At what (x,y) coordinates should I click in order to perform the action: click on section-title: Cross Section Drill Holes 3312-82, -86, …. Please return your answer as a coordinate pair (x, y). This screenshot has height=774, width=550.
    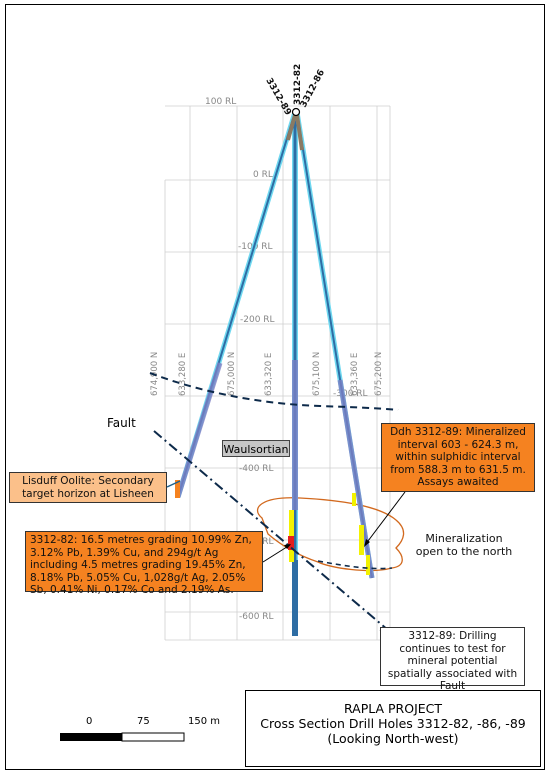
    Looking at the image, I should click on (393, 723).